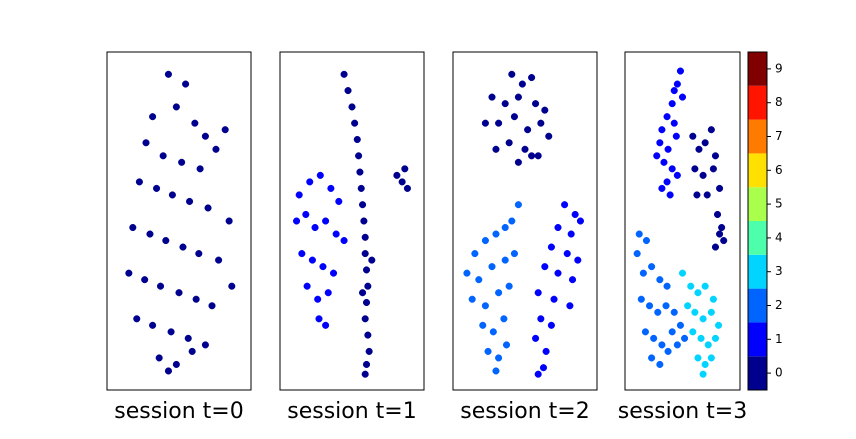  Describe the element at coordinates (179, 411) in the screenshot. I see `panel-title: session t=0` at that location.